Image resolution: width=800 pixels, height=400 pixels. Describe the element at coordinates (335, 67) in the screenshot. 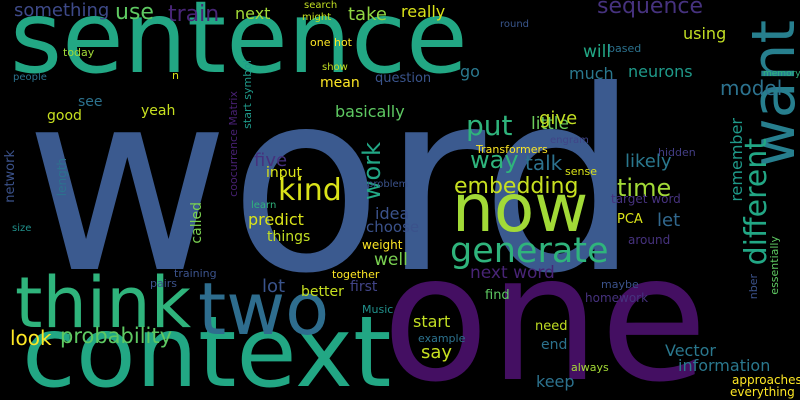

I see `word: show` at that location.